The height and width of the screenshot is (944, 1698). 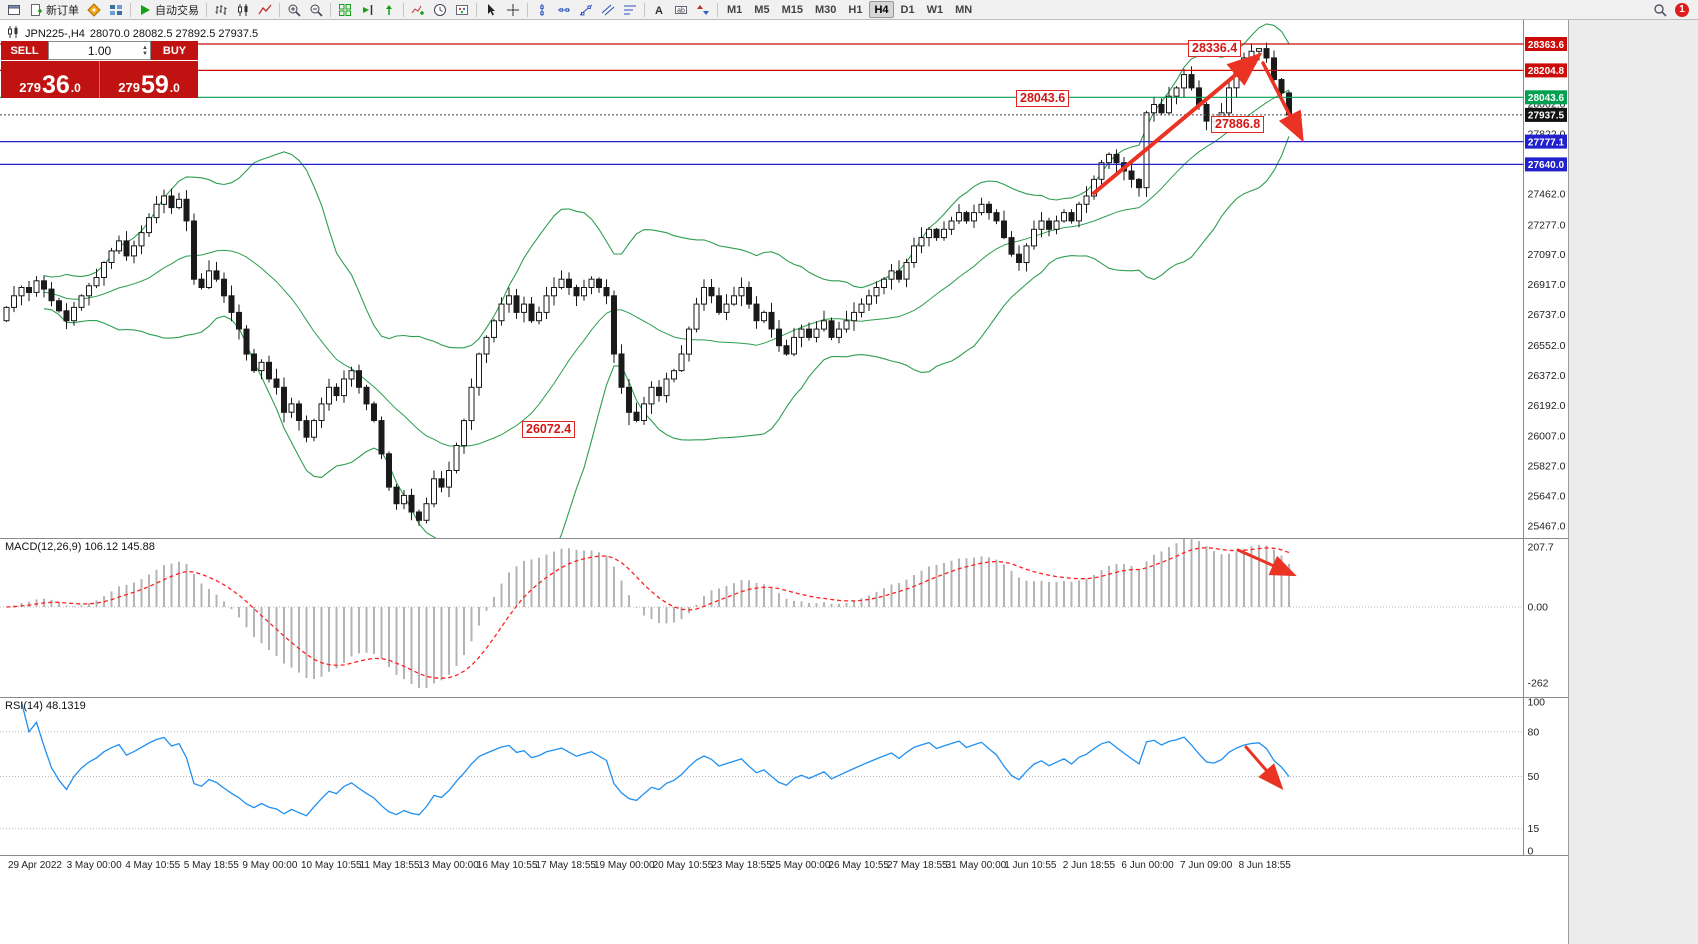 I want to click on crosshair-icon, so click(x=513, y=9).